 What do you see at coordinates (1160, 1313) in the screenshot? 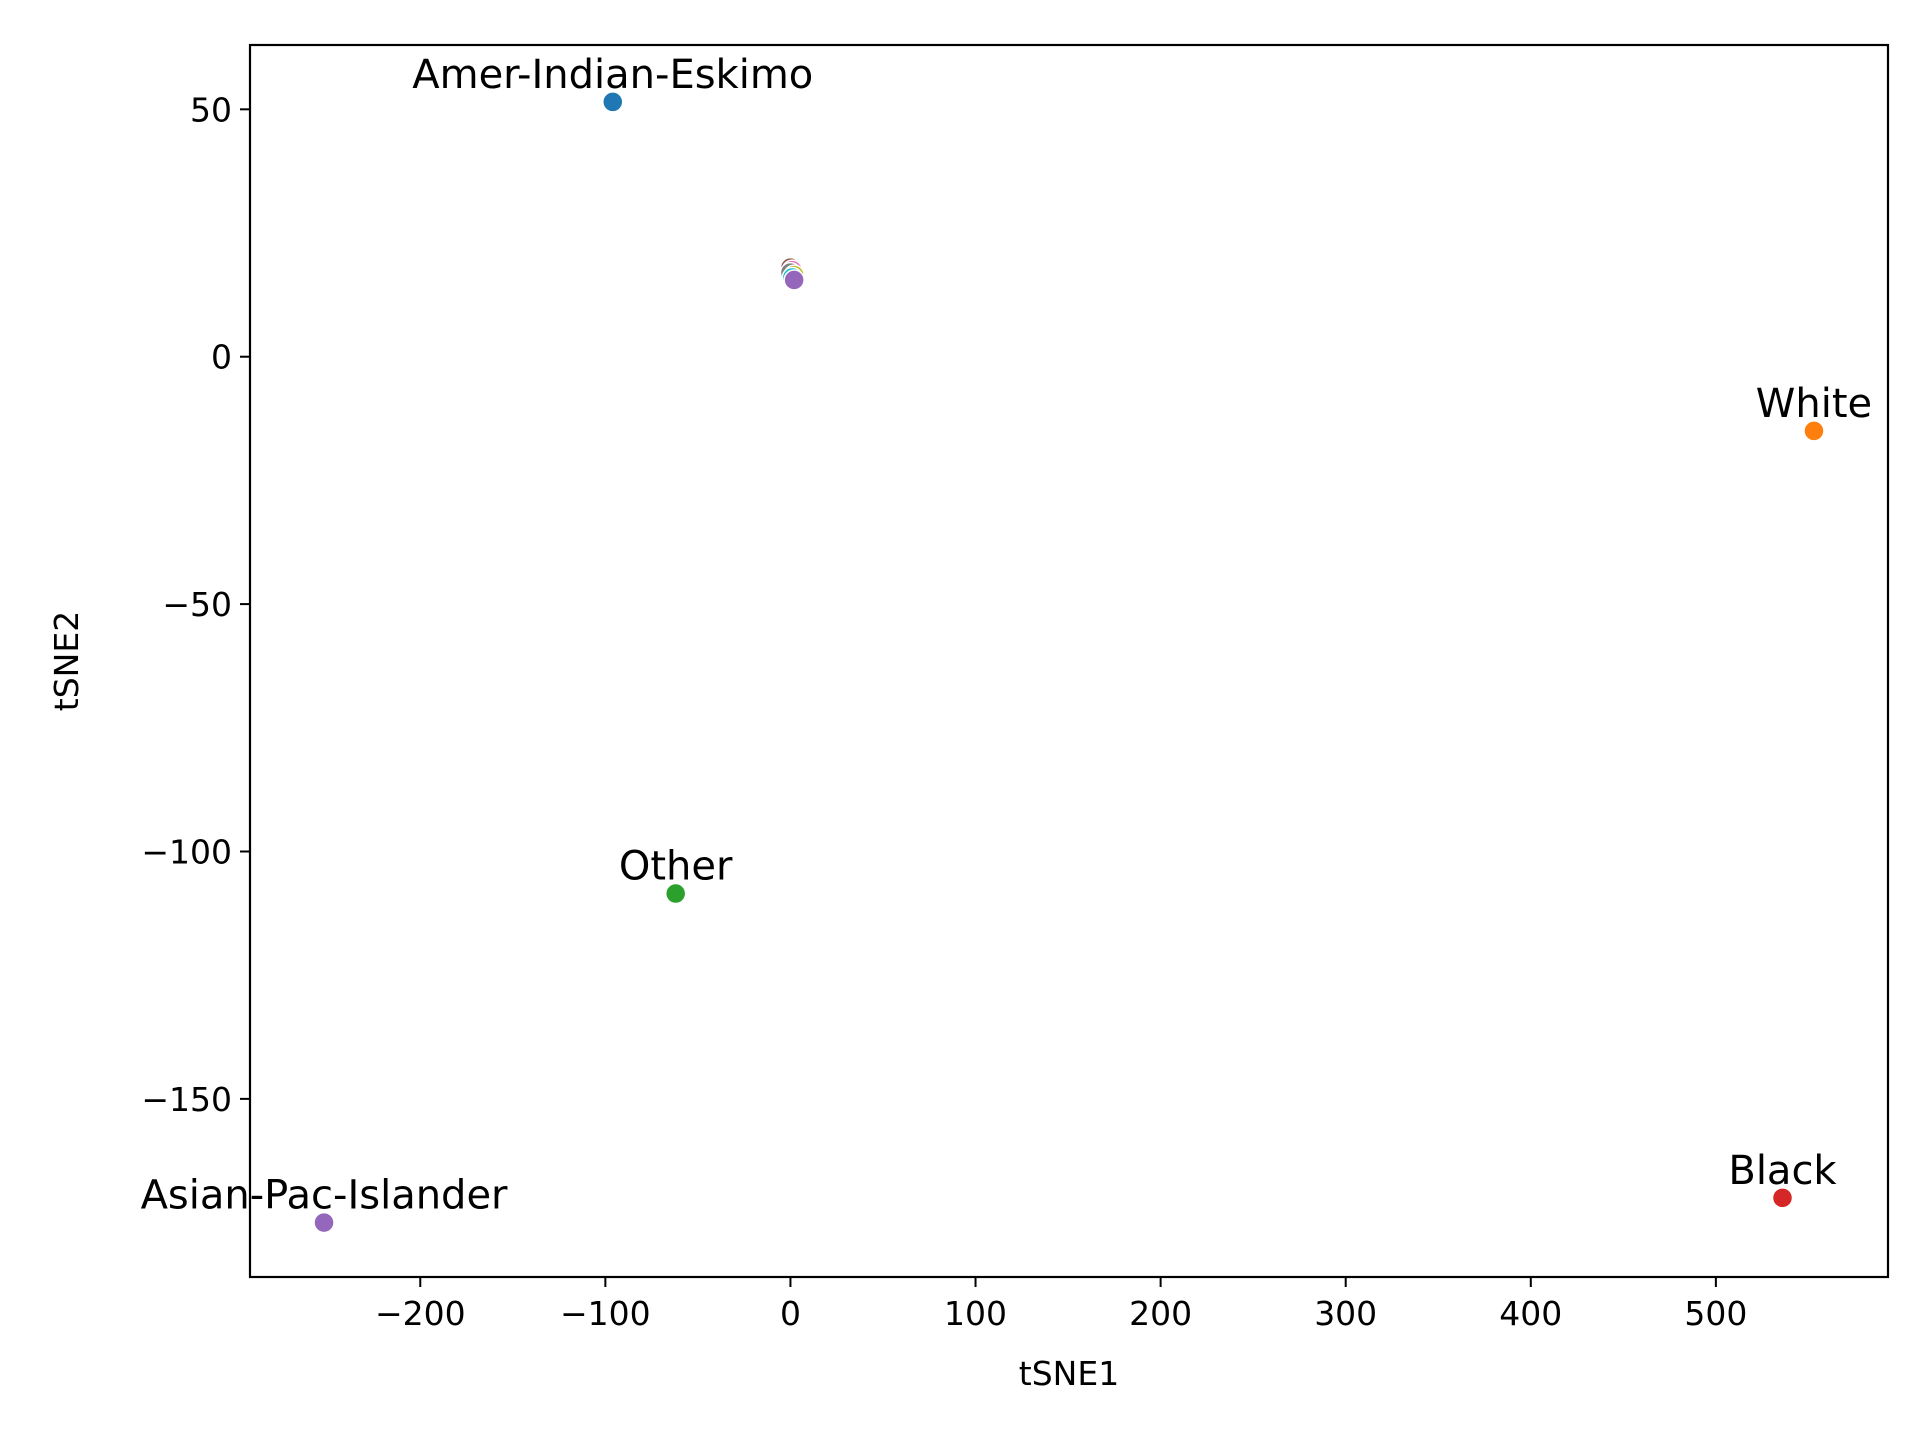
I see `x-tick-label: 200` at bounding box center [1160, 1313].